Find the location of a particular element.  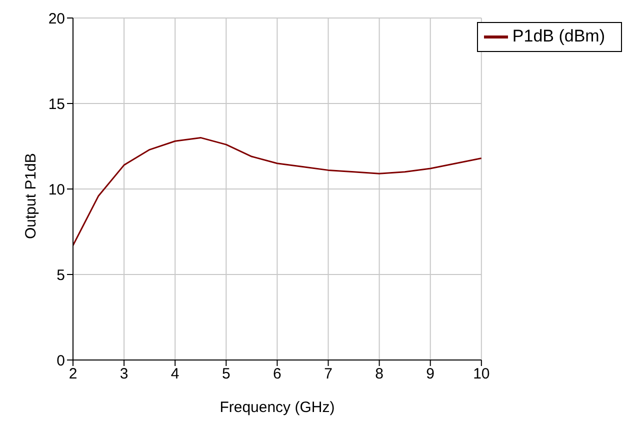

y-tick-label: 10 is located at coordinates (56, 189).